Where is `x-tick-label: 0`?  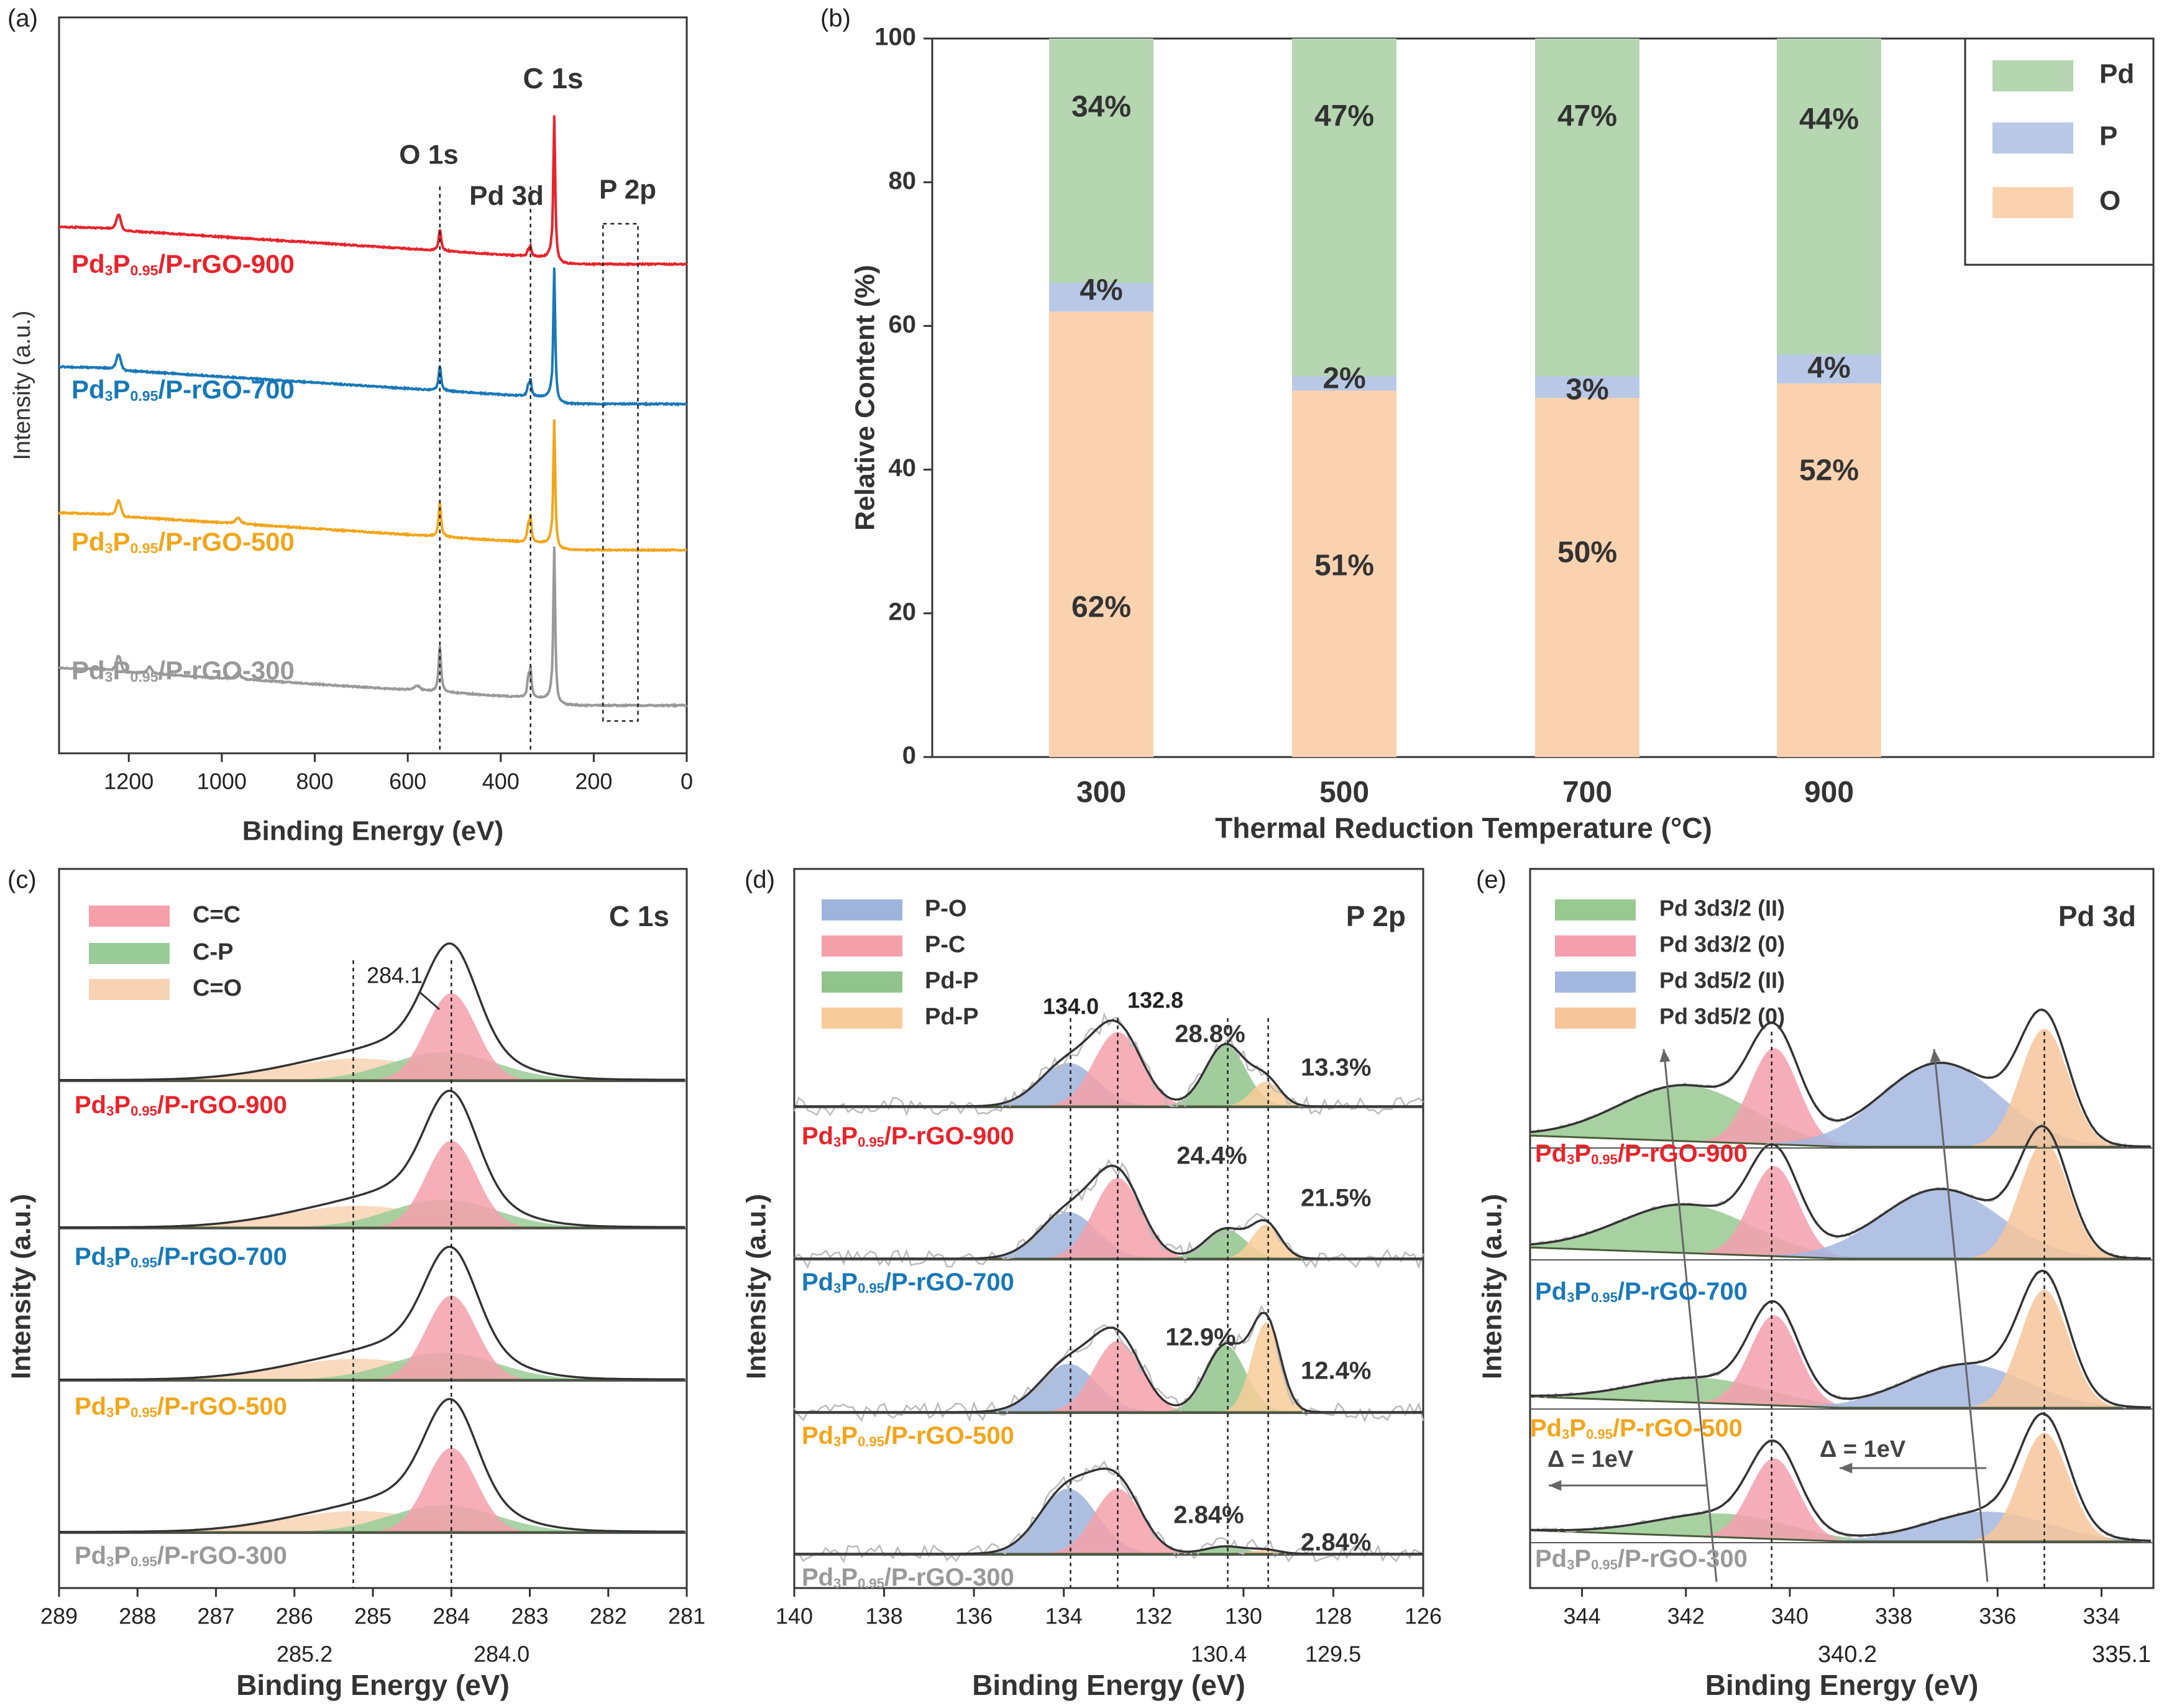 x-tick-label: 0 is located at coordinates (687, 782).